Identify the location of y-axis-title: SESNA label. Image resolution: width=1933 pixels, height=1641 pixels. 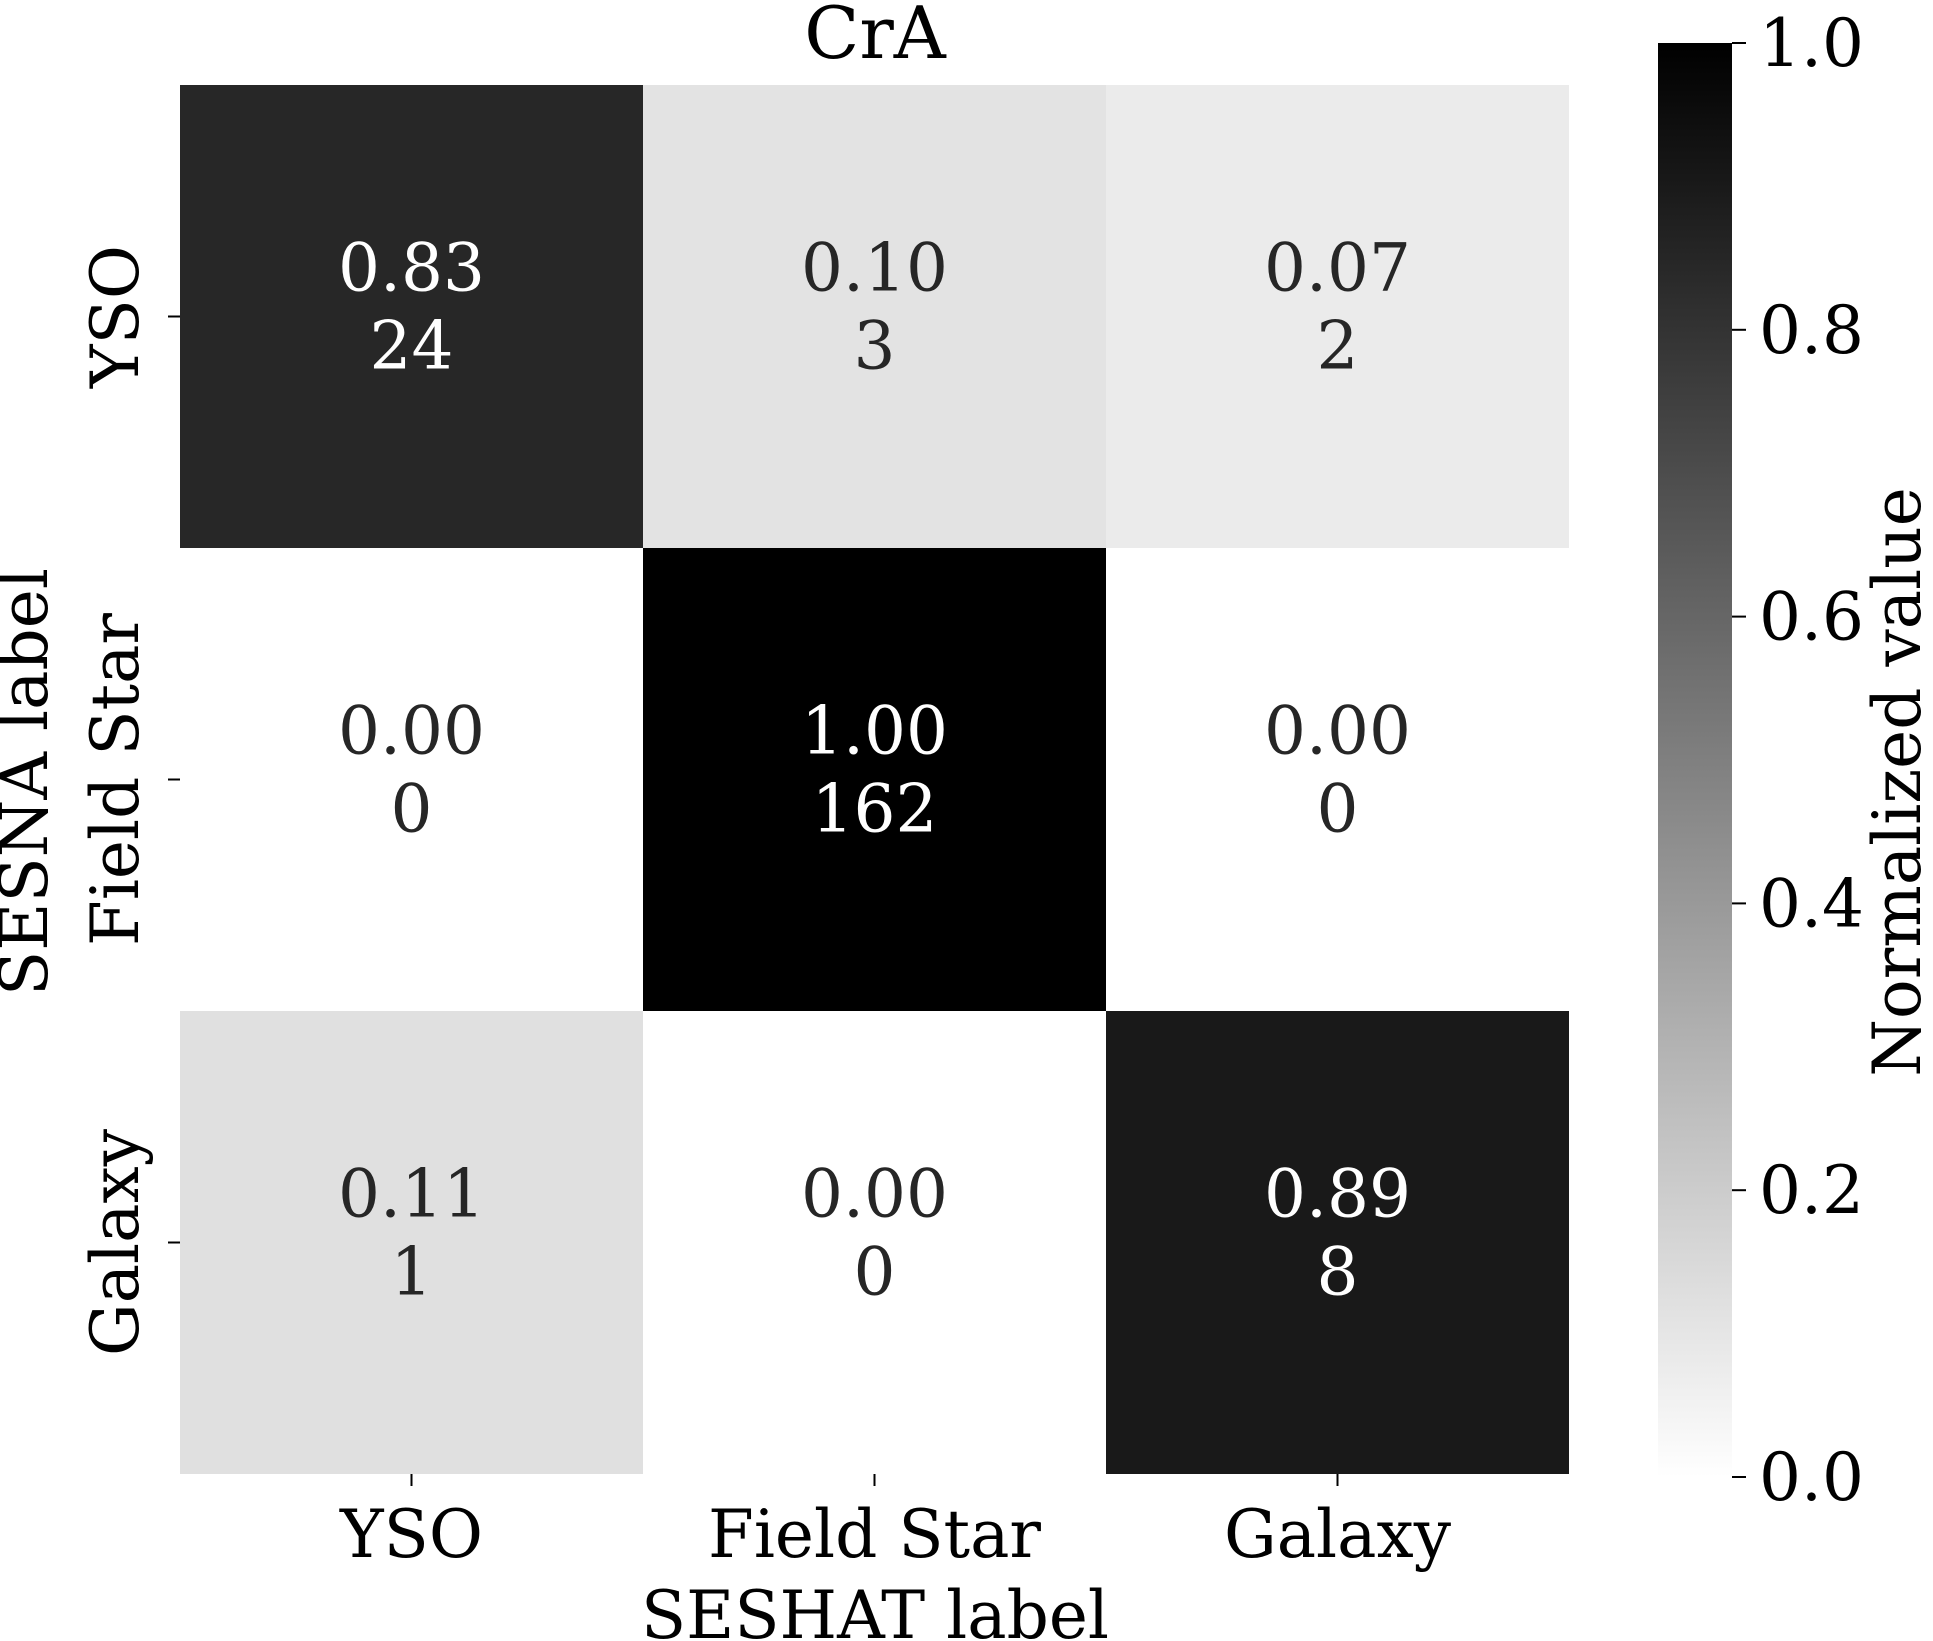
(31, 782).